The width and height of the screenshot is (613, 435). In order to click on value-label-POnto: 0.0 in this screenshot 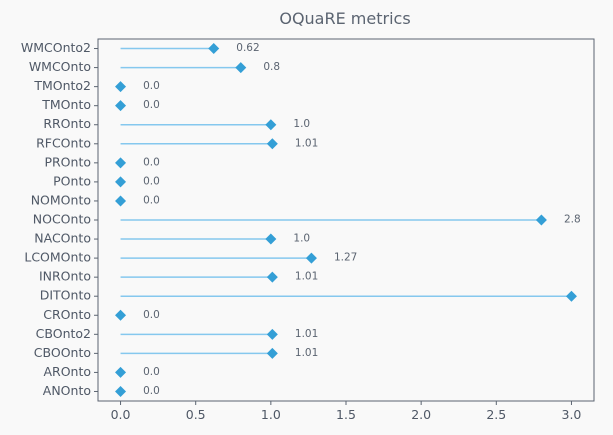, I will do `click(151, 181)`.